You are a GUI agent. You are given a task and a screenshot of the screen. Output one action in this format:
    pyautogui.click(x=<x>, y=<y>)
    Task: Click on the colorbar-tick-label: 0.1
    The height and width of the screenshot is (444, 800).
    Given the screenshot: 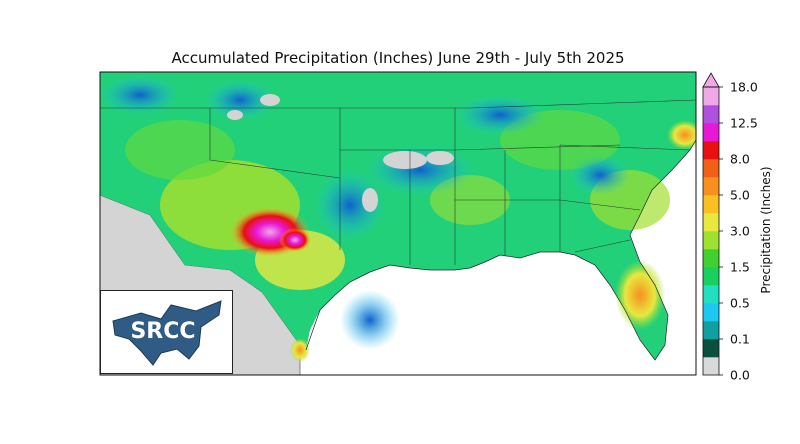 What is the action you would take?
    pyautogui.click(x=740, y=339)
    